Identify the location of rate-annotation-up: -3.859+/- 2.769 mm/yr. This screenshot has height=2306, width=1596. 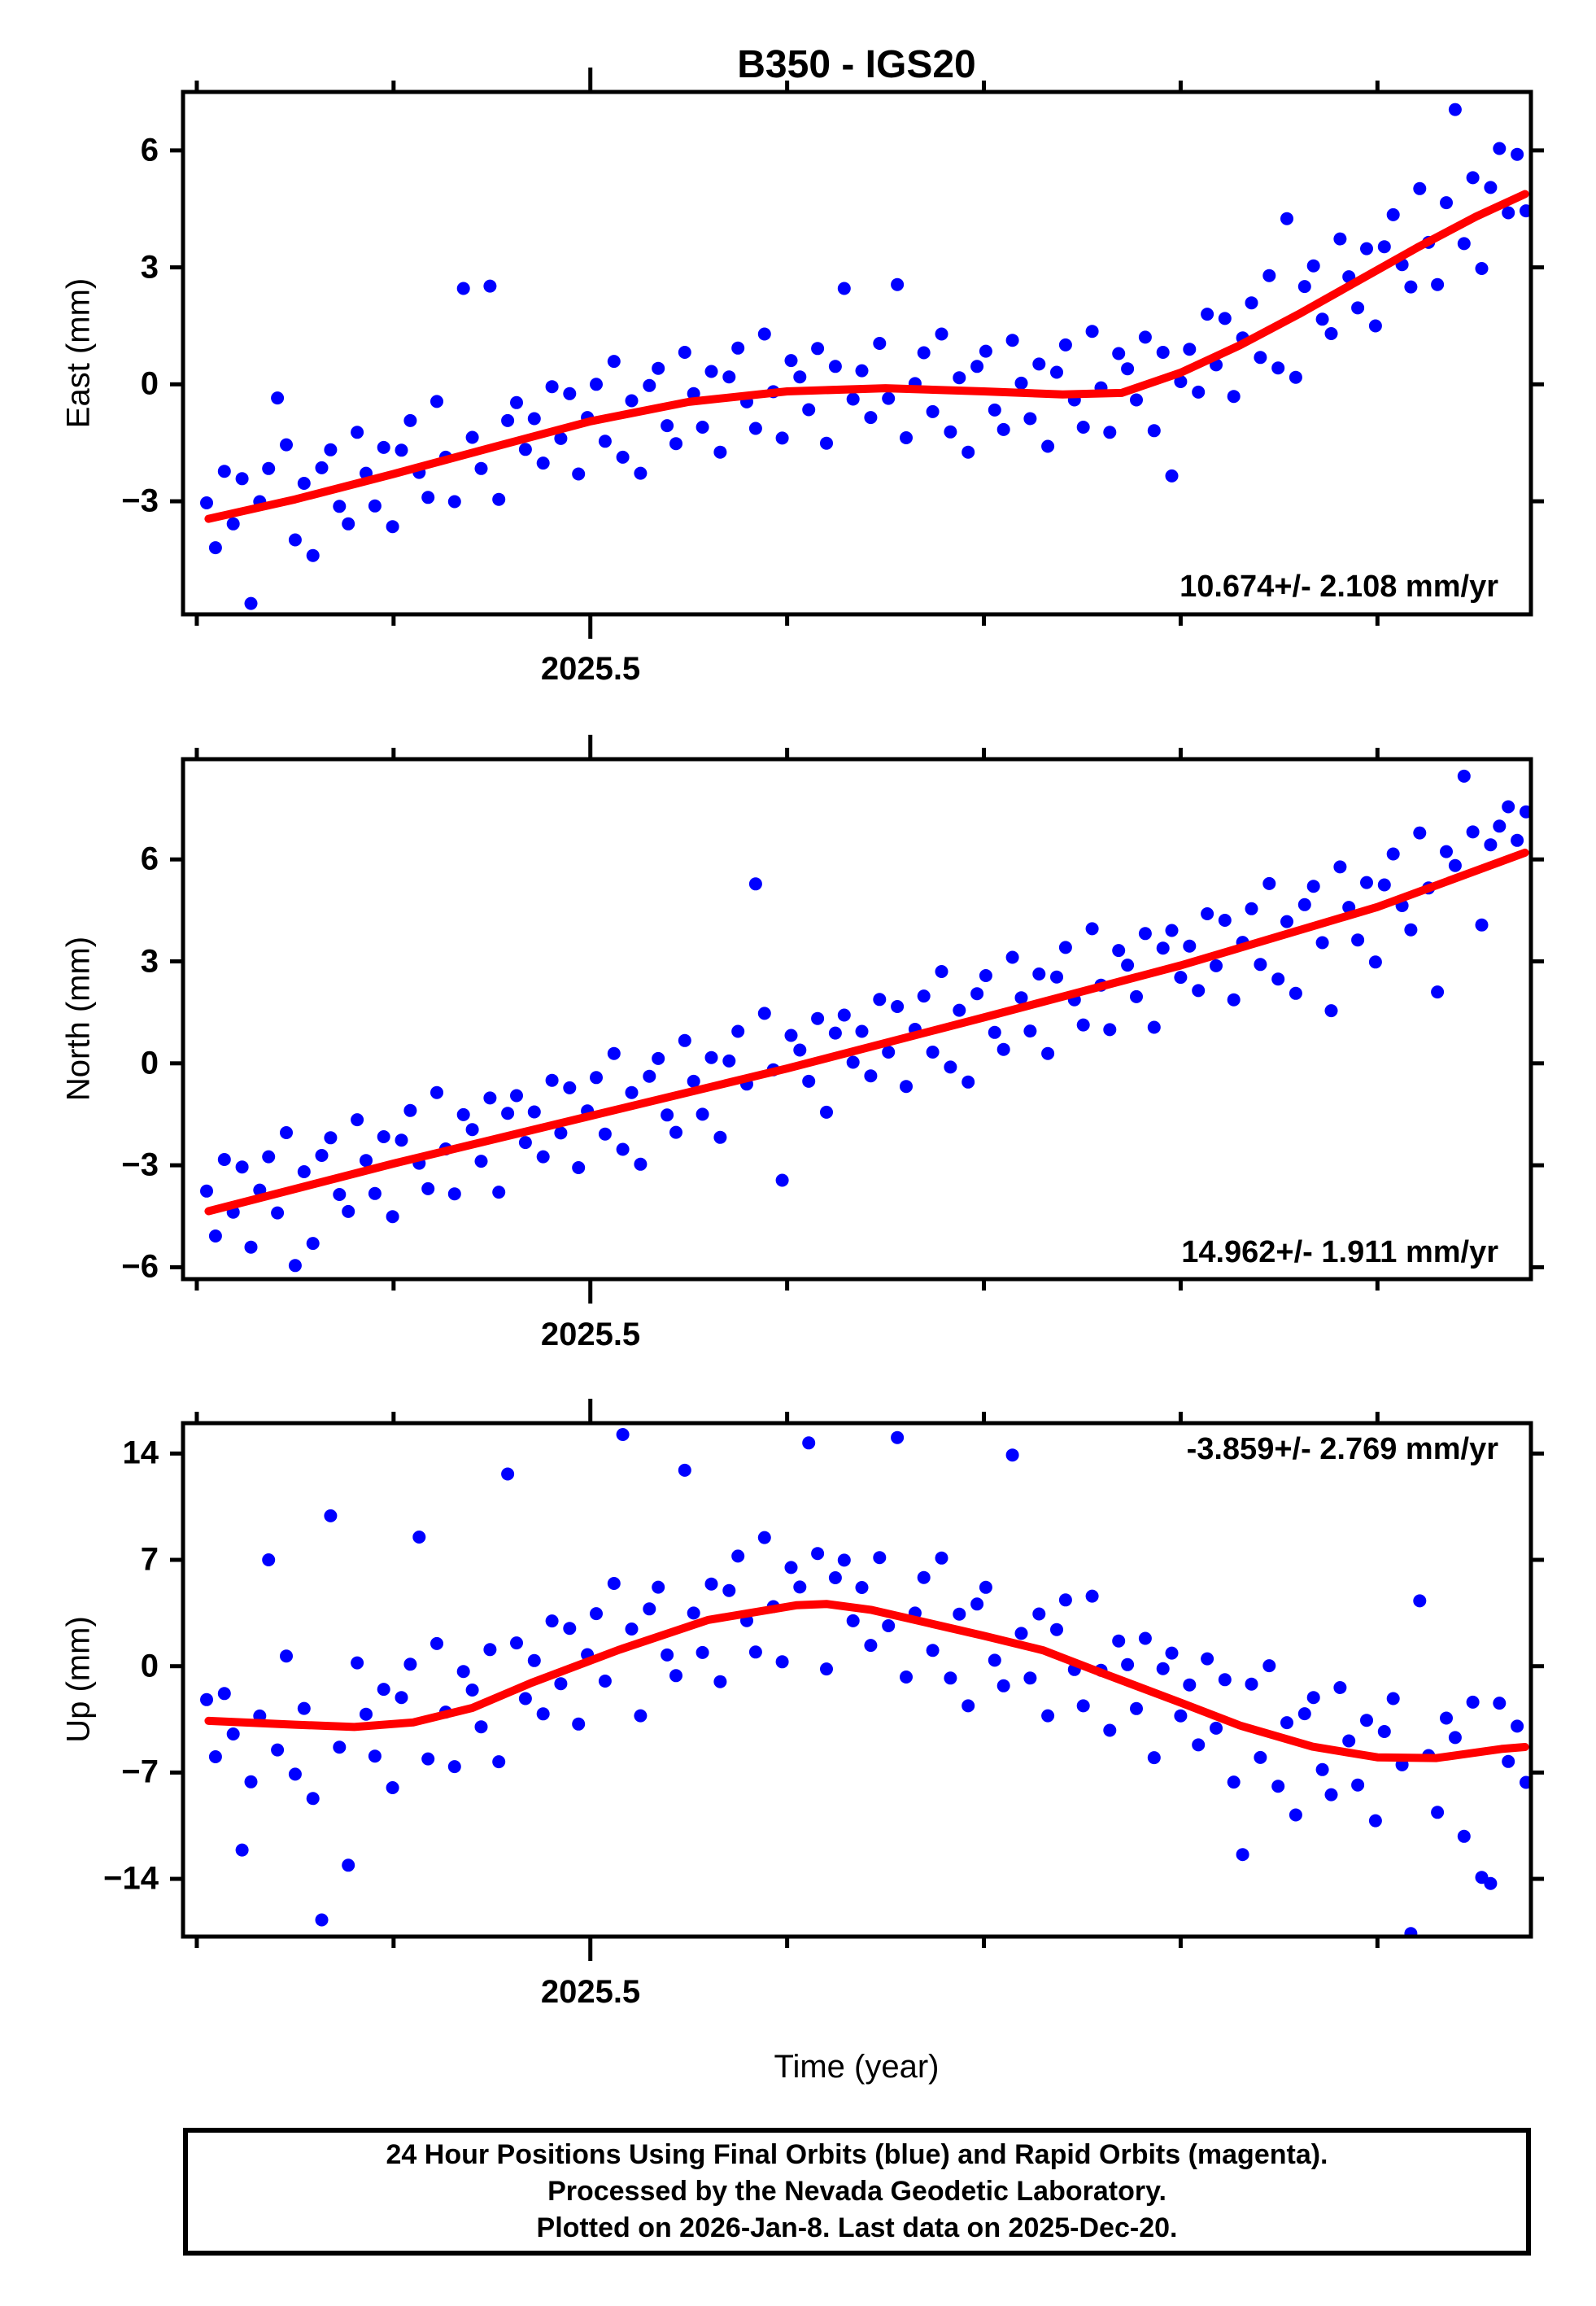
(1342, 1449).